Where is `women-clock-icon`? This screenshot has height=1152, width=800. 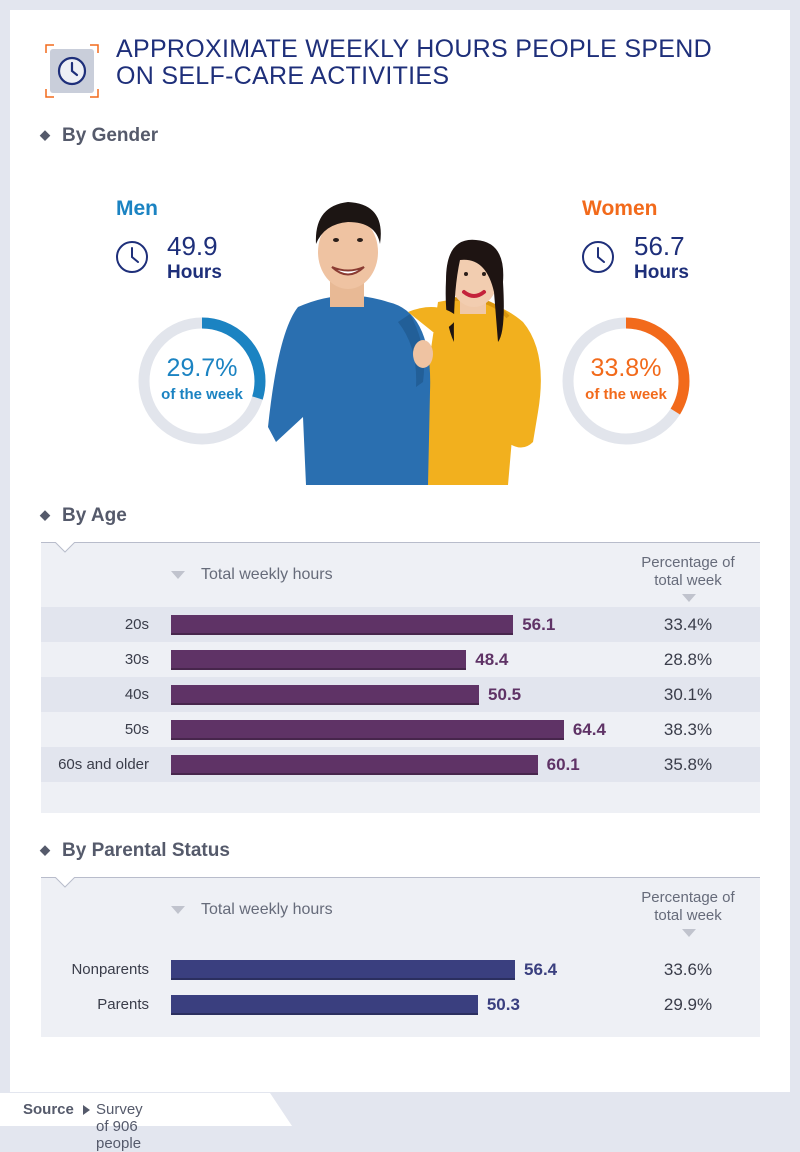
women-clock-icon is located at coordinates (598, 259).